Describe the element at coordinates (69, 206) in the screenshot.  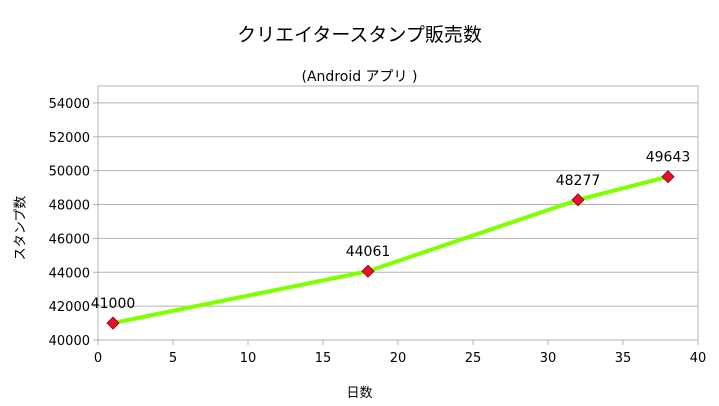
I see `y-tick-label: 48000` at that location.